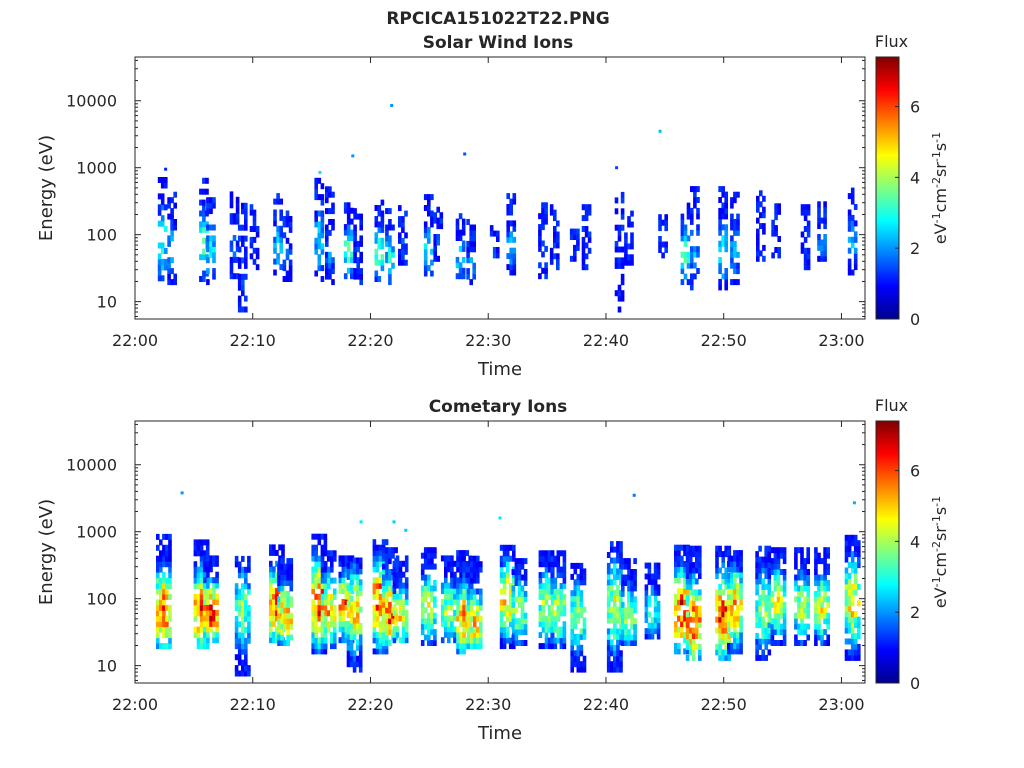 This screenshot has width=1024, height=768. I want to click on y-tick-label: 1000, so click(96, 168).